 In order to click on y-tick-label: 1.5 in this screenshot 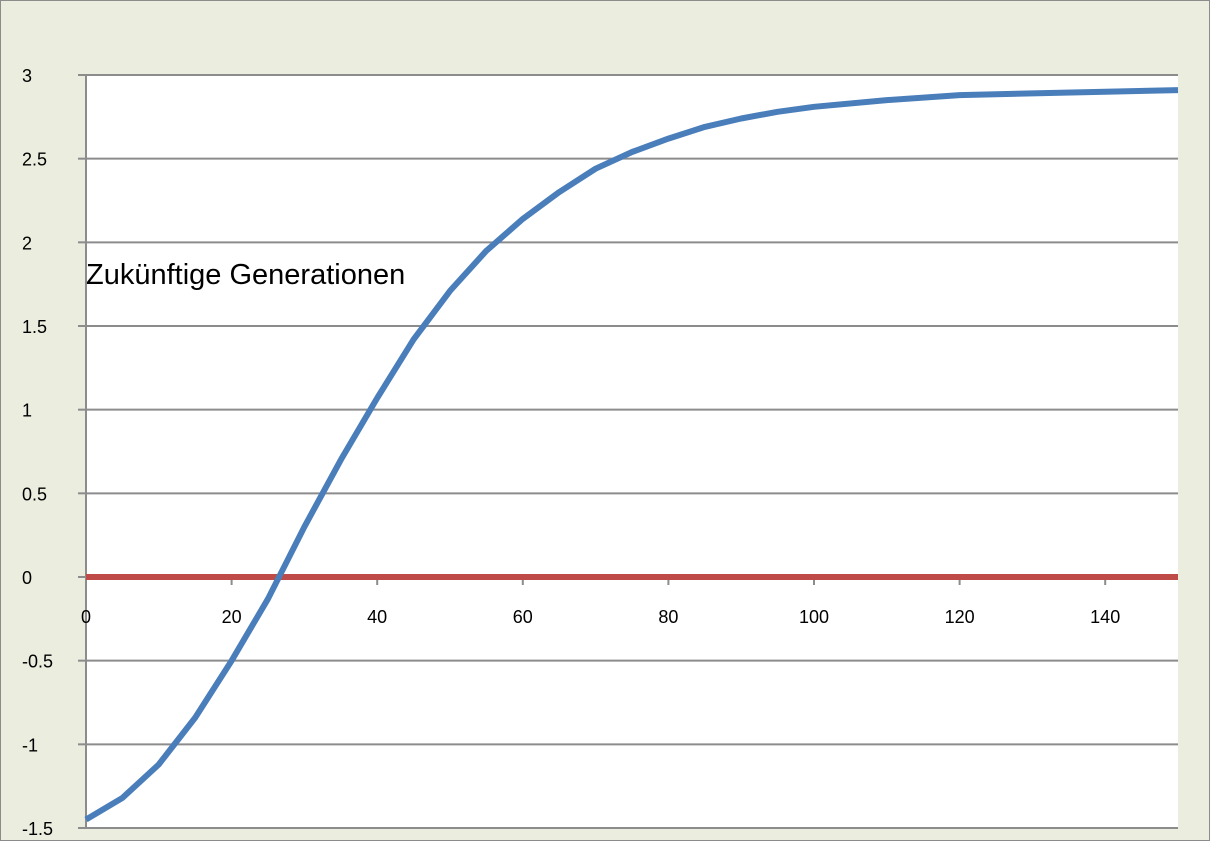, I will do `click(34, 327)`.